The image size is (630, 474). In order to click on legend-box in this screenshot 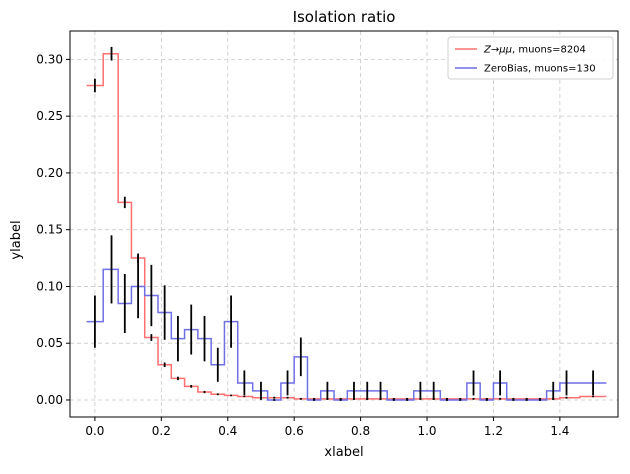, I will do `click(530, 58)`.